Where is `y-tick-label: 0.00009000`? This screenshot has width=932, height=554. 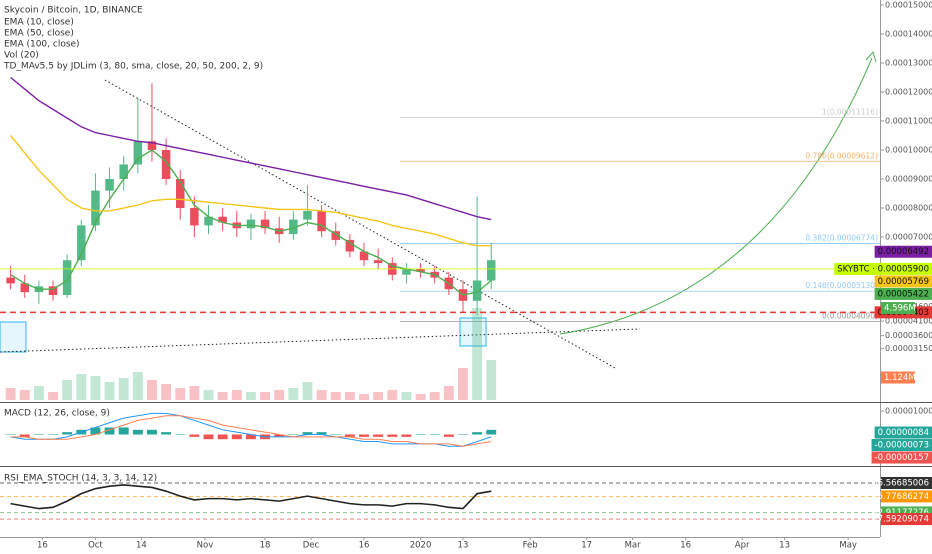
y-tick-label: 0.00009000 is located at coordinates (908, 179).